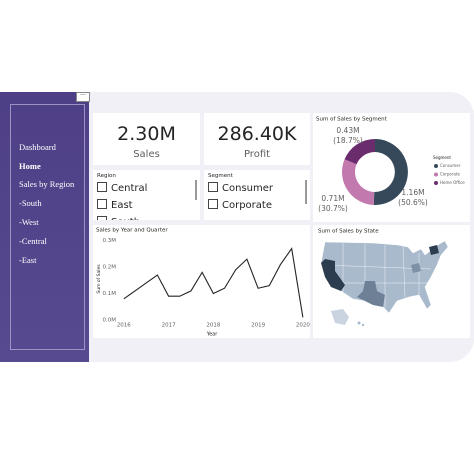 The width and height of the screenshot is (474, 474). What do you see at coordinates (146, 154) in the screenshot?
I see `kpi-label: Sales` at bounding box center [146, 154].